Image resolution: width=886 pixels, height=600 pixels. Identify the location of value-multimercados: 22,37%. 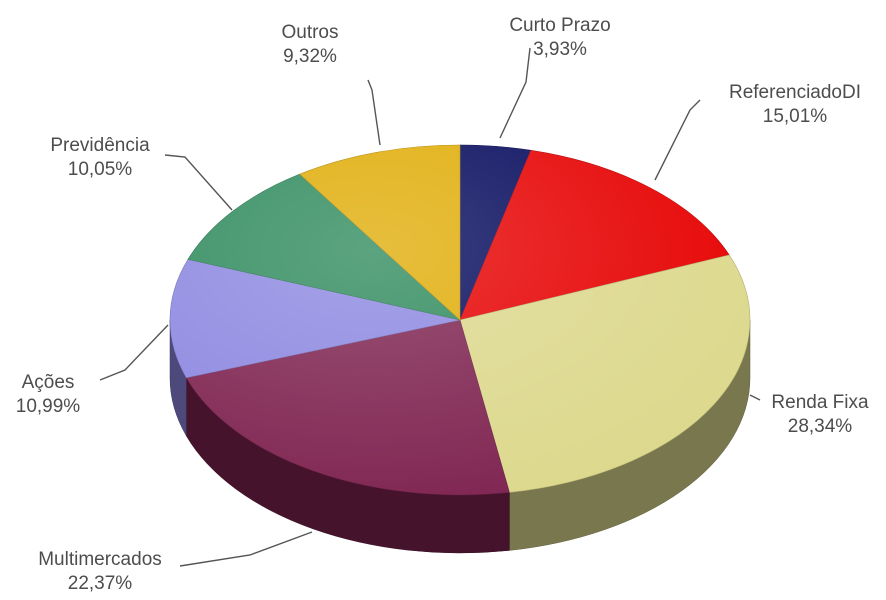
(100, 583).